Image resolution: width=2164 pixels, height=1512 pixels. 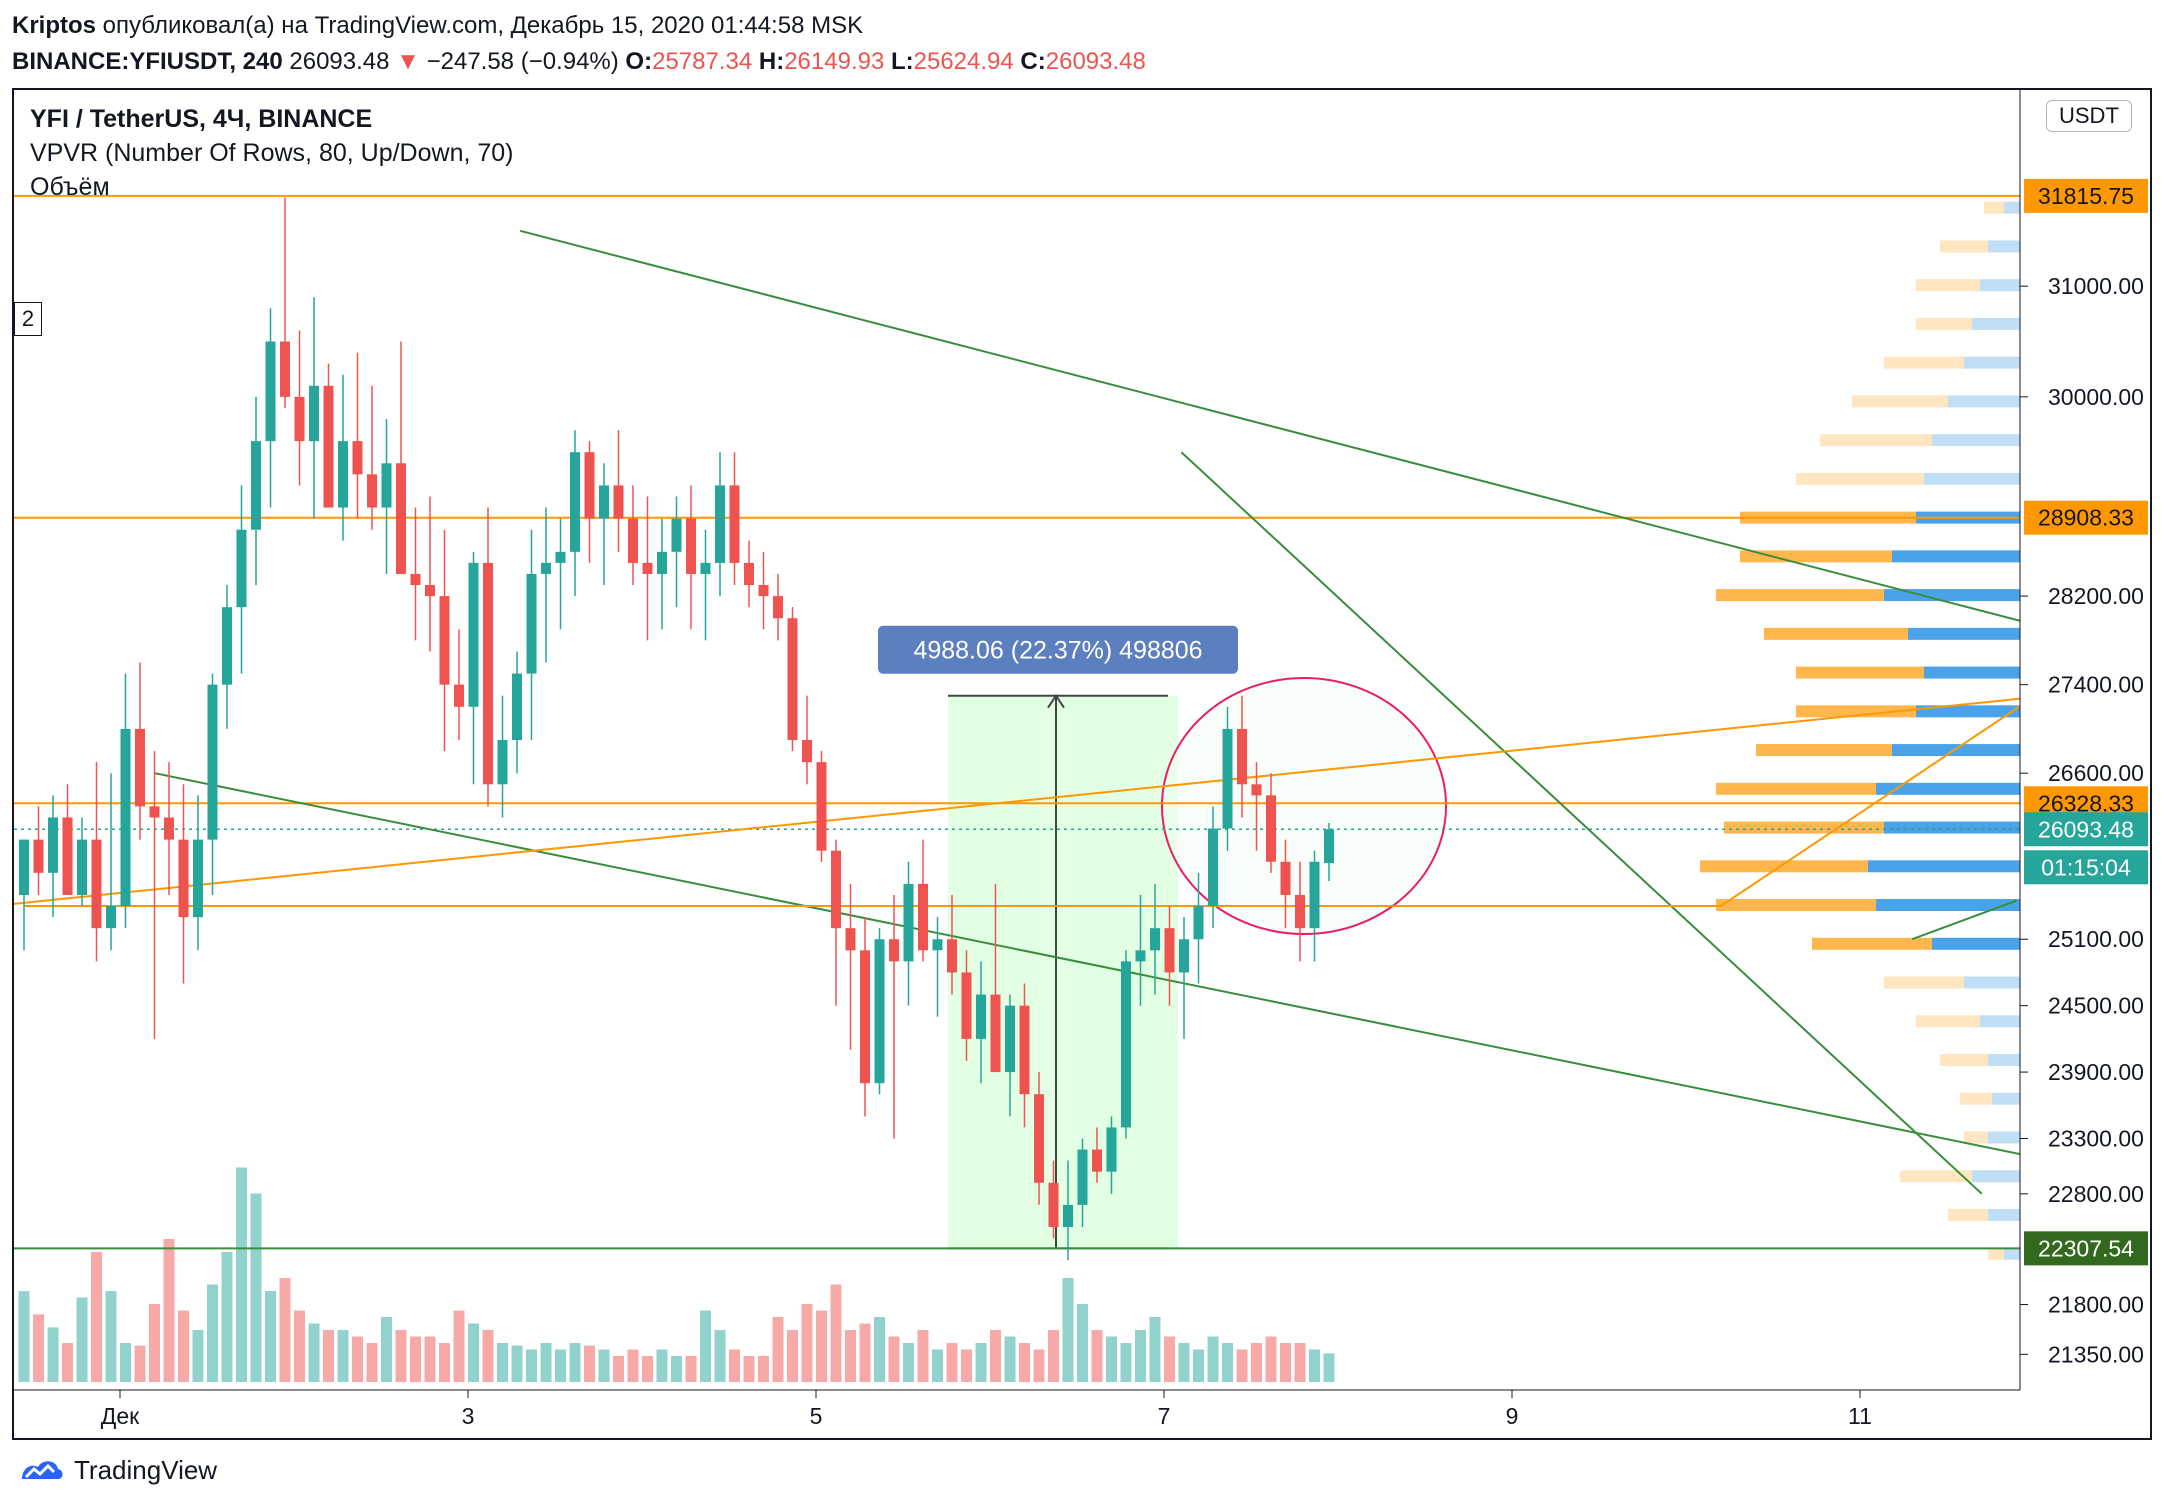 I want to click on drawing-tag: 2, so click(x=28, y=319).